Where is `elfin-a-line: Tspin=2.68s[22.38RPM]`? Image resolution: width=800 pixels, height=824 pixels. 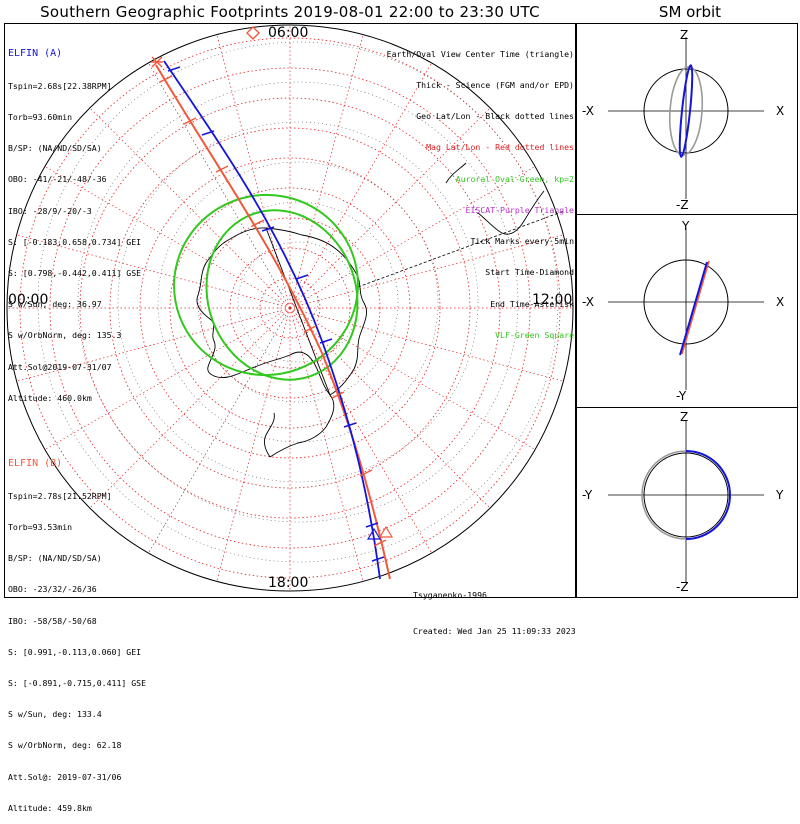
elfin-a-line: Tspin=2.68s[22.38RPM] is located at coordinates (60, 85).